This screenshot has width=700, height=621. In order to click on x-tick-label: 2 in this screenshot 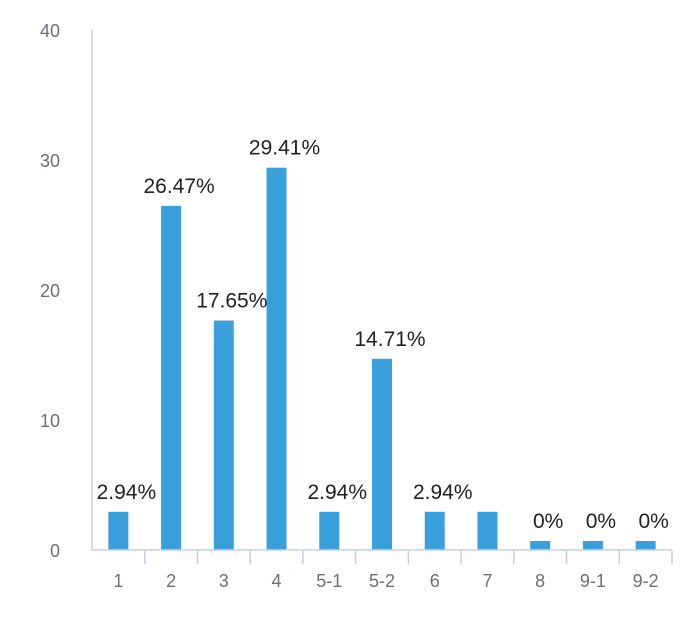, I will do `click(171, 581)`.